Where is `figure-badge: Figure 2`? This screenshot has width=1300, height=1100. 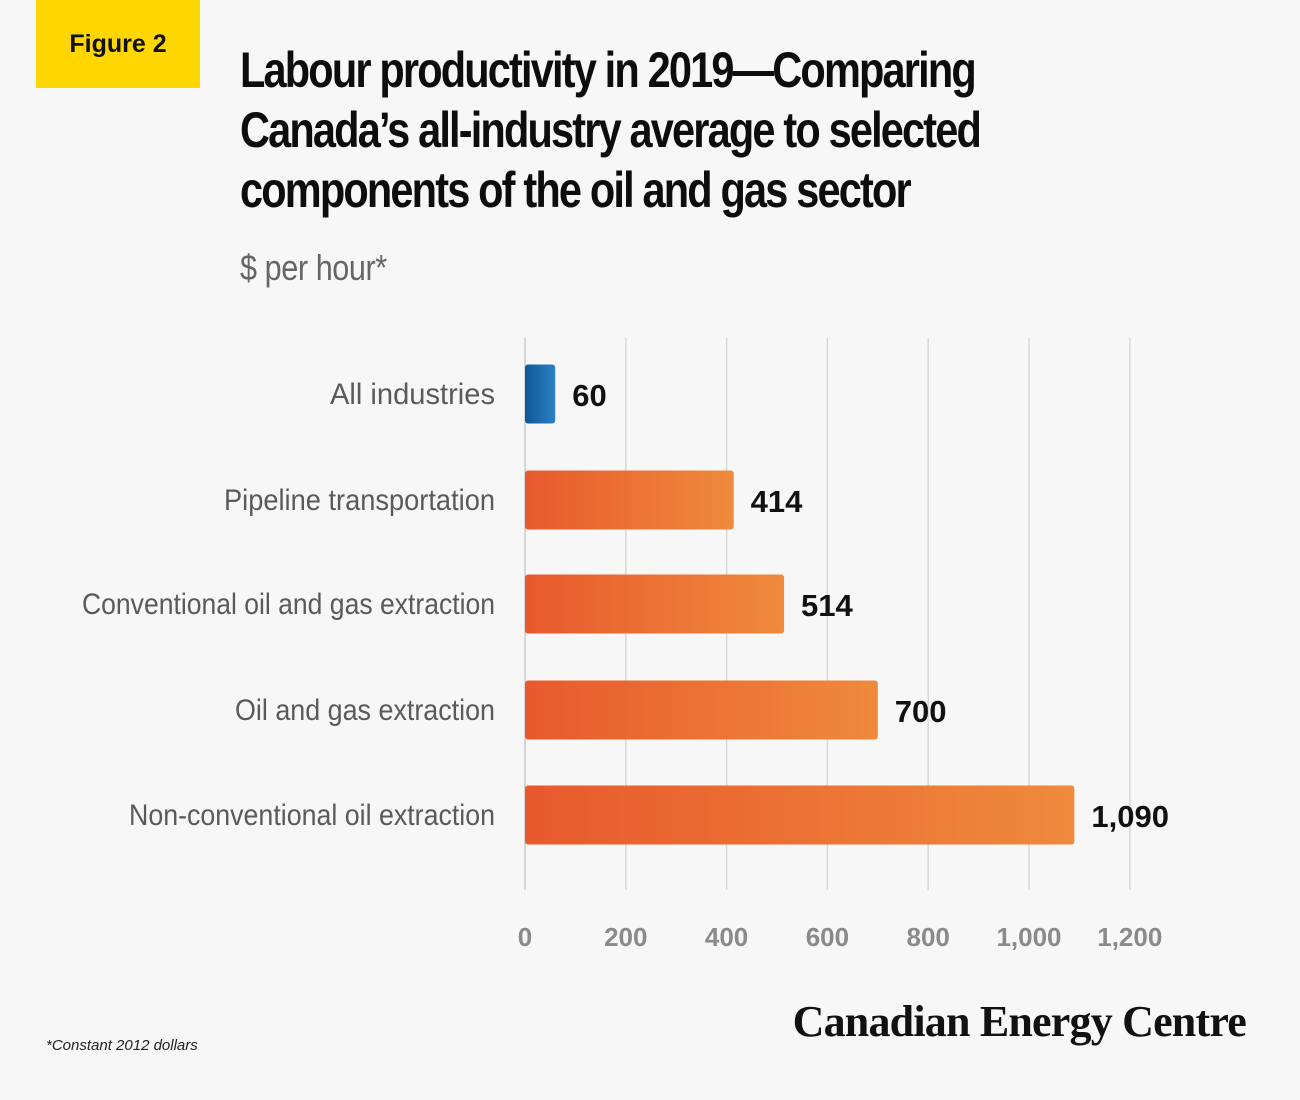 figure-badge: Figure 2 is located at coordinates (118, 44).